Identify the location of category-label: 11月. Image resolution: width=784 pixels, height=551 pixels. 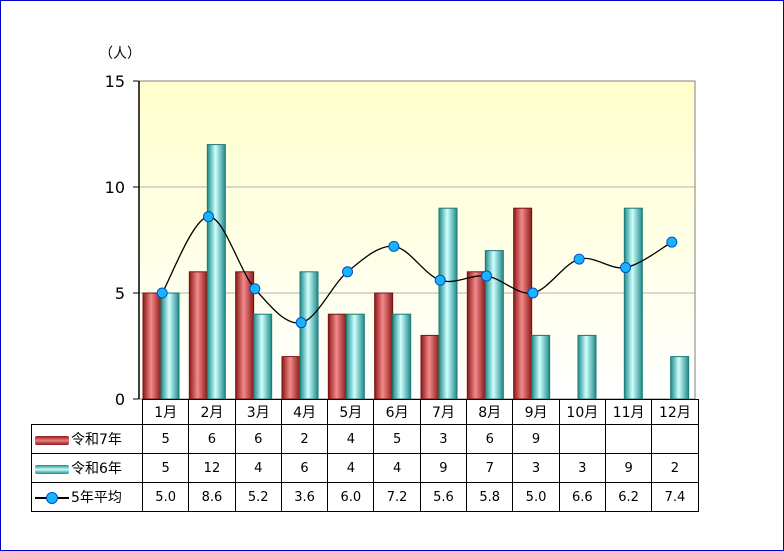
(628, 412).